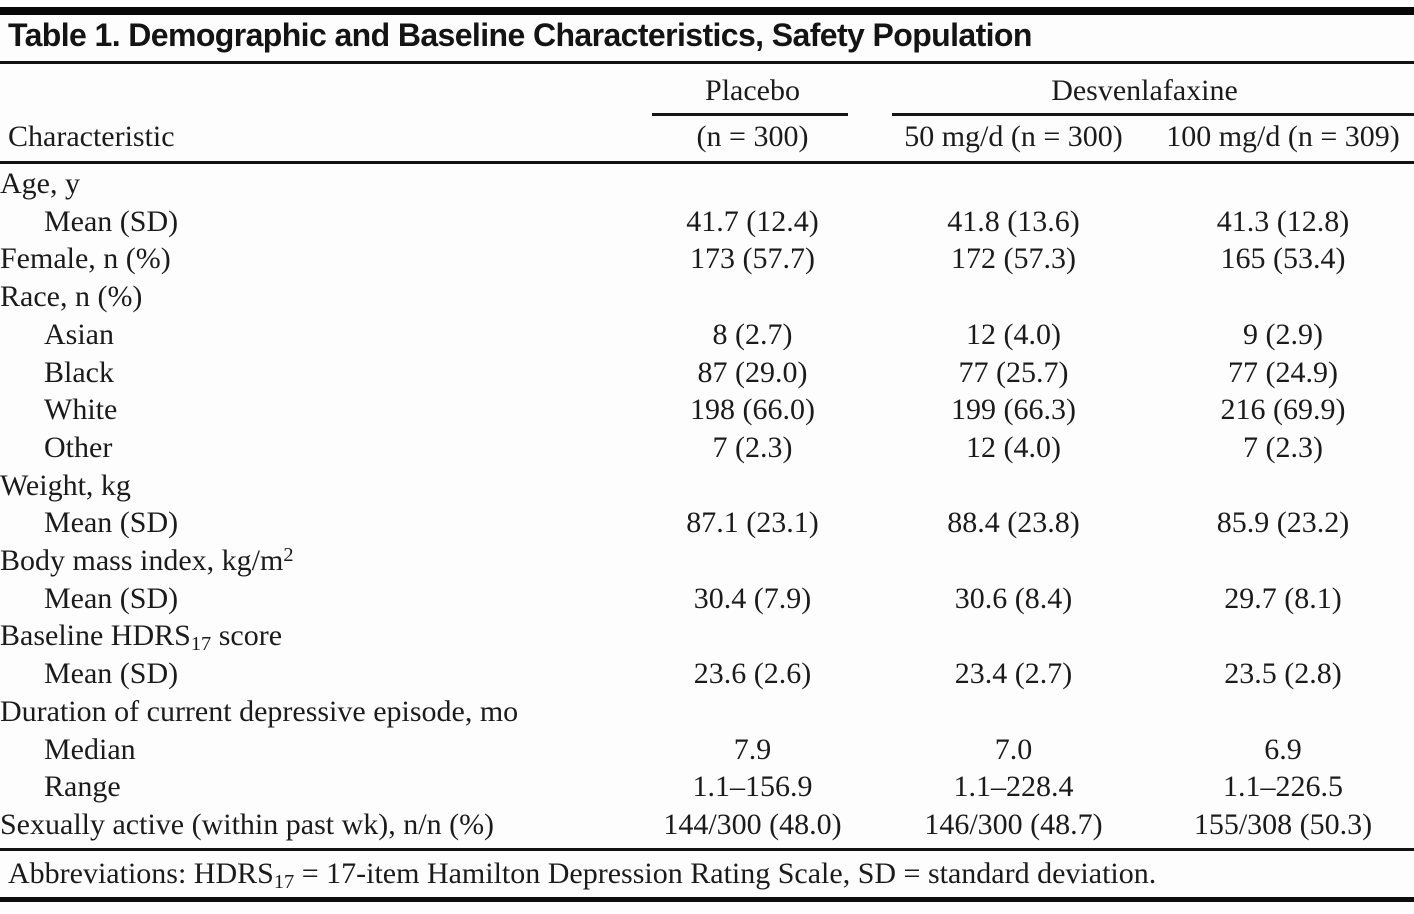  I want to click on table-row: Asian 8 (2.7) 12 (4.0) 9 (2.9), so click(707, 335).